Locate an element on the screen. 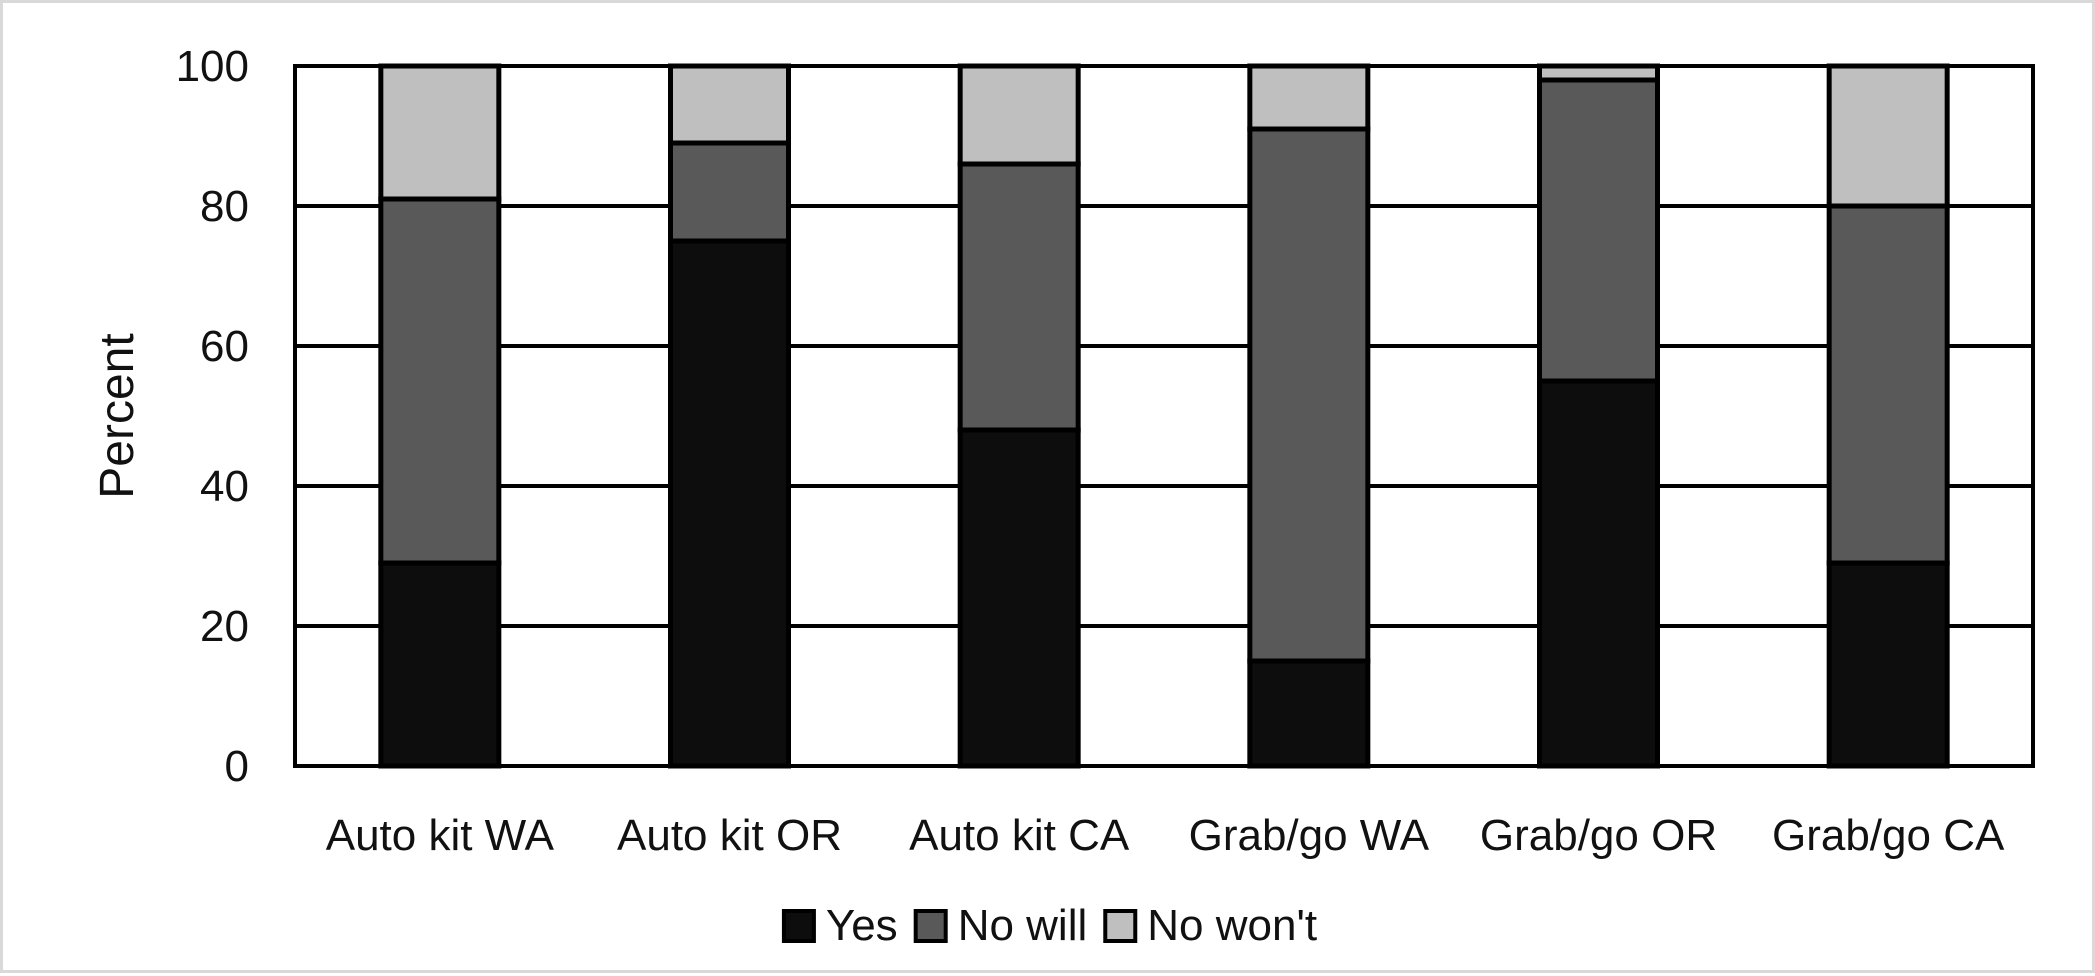 The width and height of the screenshot is (2095, 976). x-category-label: Auto kit CA is located at coordinates (1019, 835).